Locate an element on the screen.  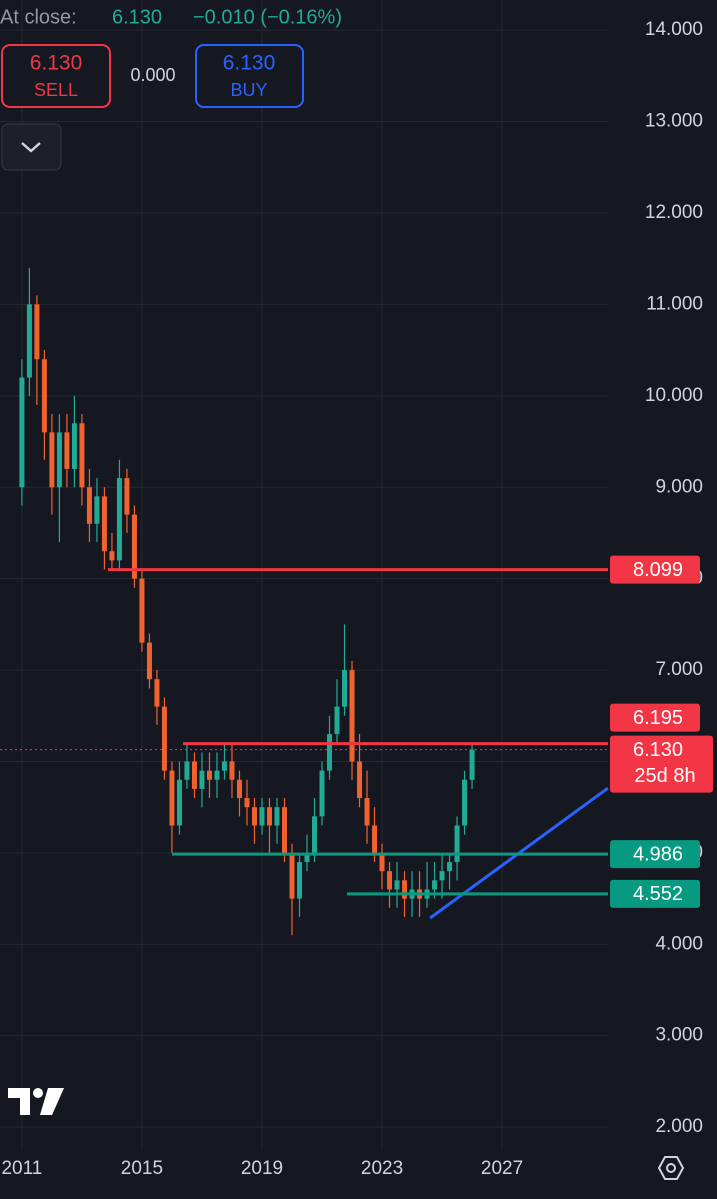
last-price-label: 6.130 is located at coordinates (658, 750).